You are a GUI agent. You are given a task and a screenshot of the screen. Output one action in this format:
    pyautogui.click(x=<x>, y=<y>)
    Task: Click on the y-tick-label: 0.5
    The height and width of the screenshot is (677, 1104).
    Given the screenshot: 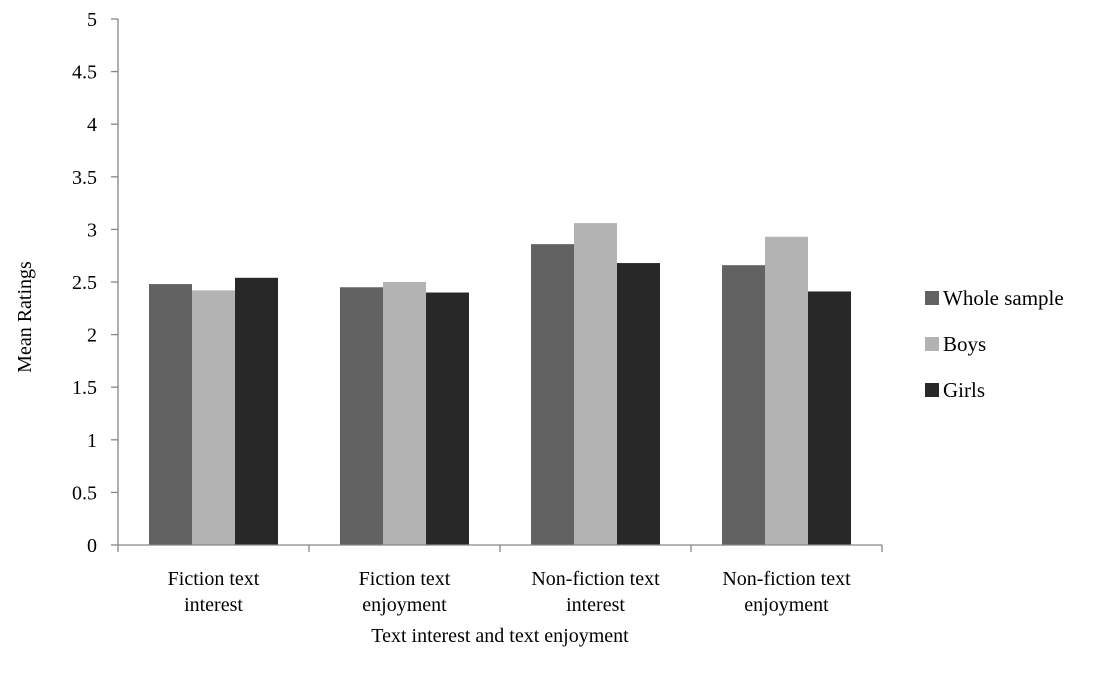 What is the action you would take?
    pyautogui.click(x=84, y=493)
    